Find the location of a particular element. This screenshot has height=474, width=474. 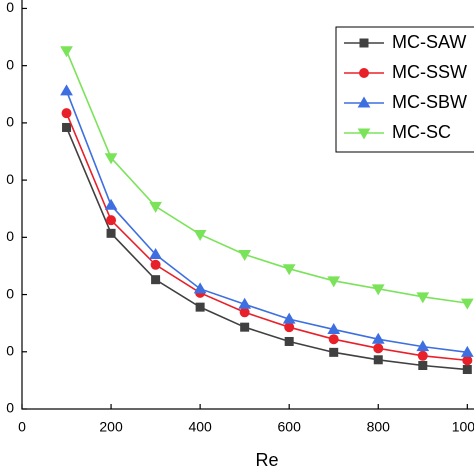

x-axis-label: Re is located at coordinates (266, 460).